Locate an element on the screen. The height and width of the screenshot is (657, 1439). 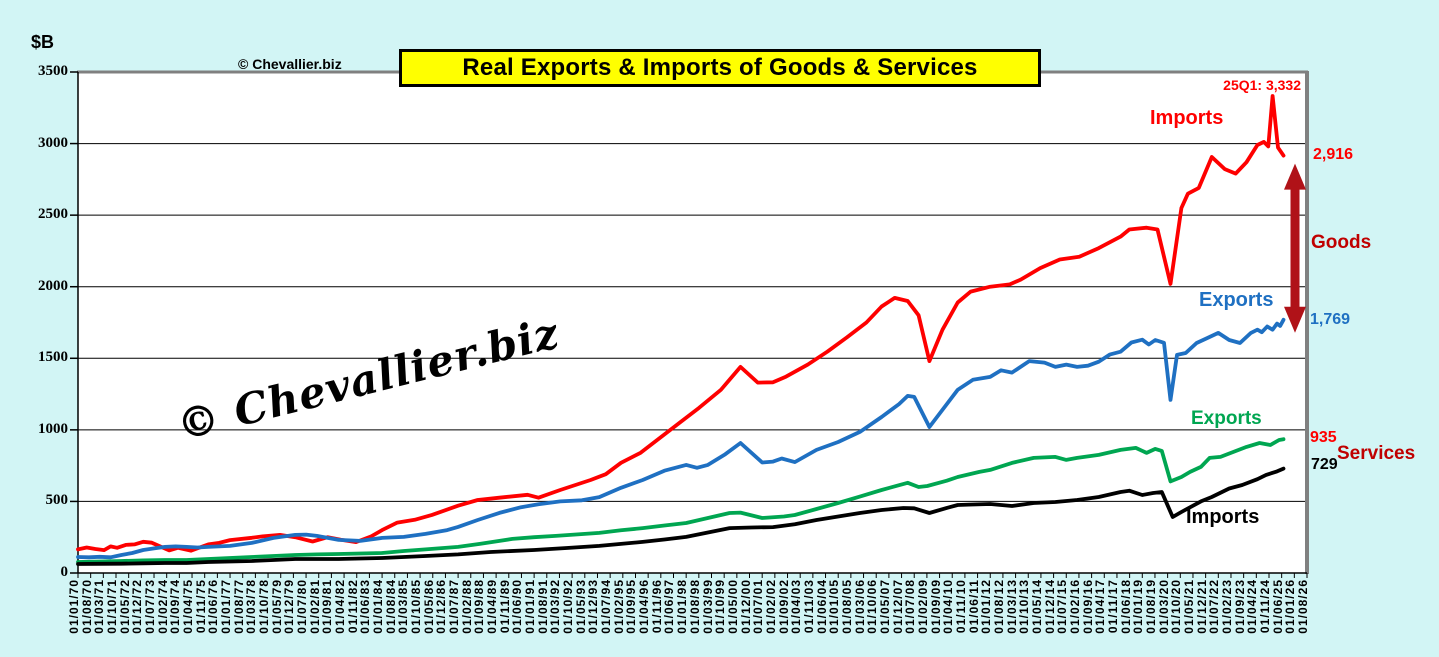
x-tick-label: 01/02/02 is located at coordinates (770, 606).